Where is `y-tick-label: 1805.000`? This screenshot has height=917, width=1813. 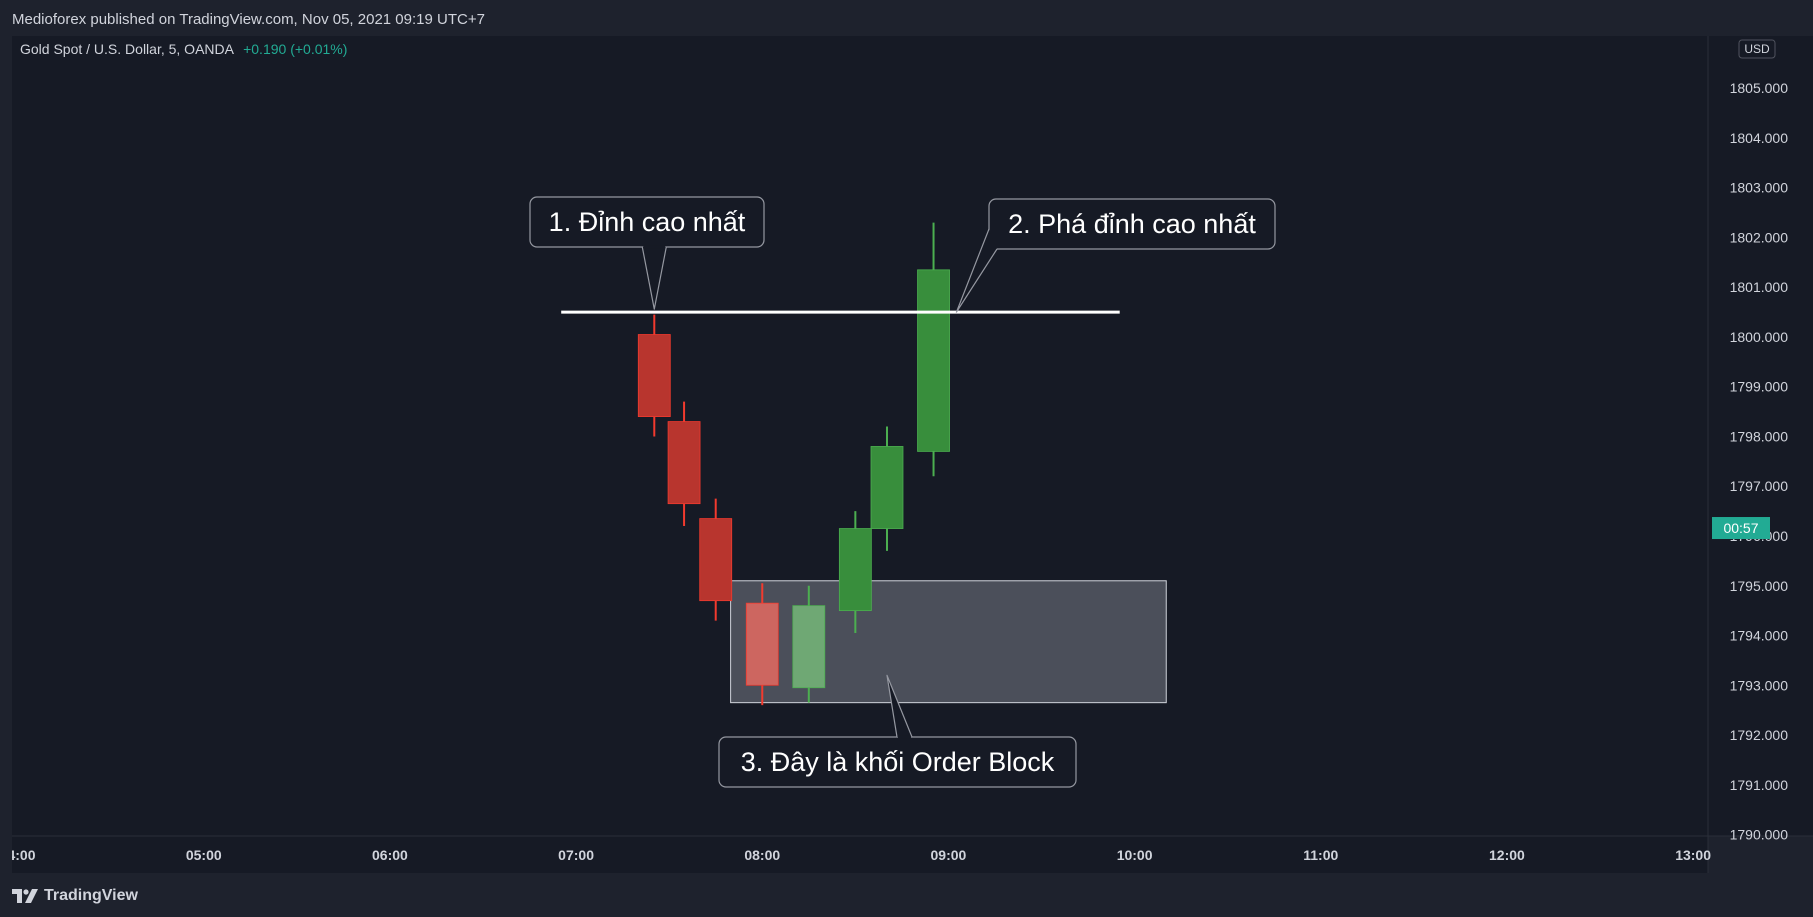
y-tick-label: 1805.000 is located at coordinates (1759, 88).